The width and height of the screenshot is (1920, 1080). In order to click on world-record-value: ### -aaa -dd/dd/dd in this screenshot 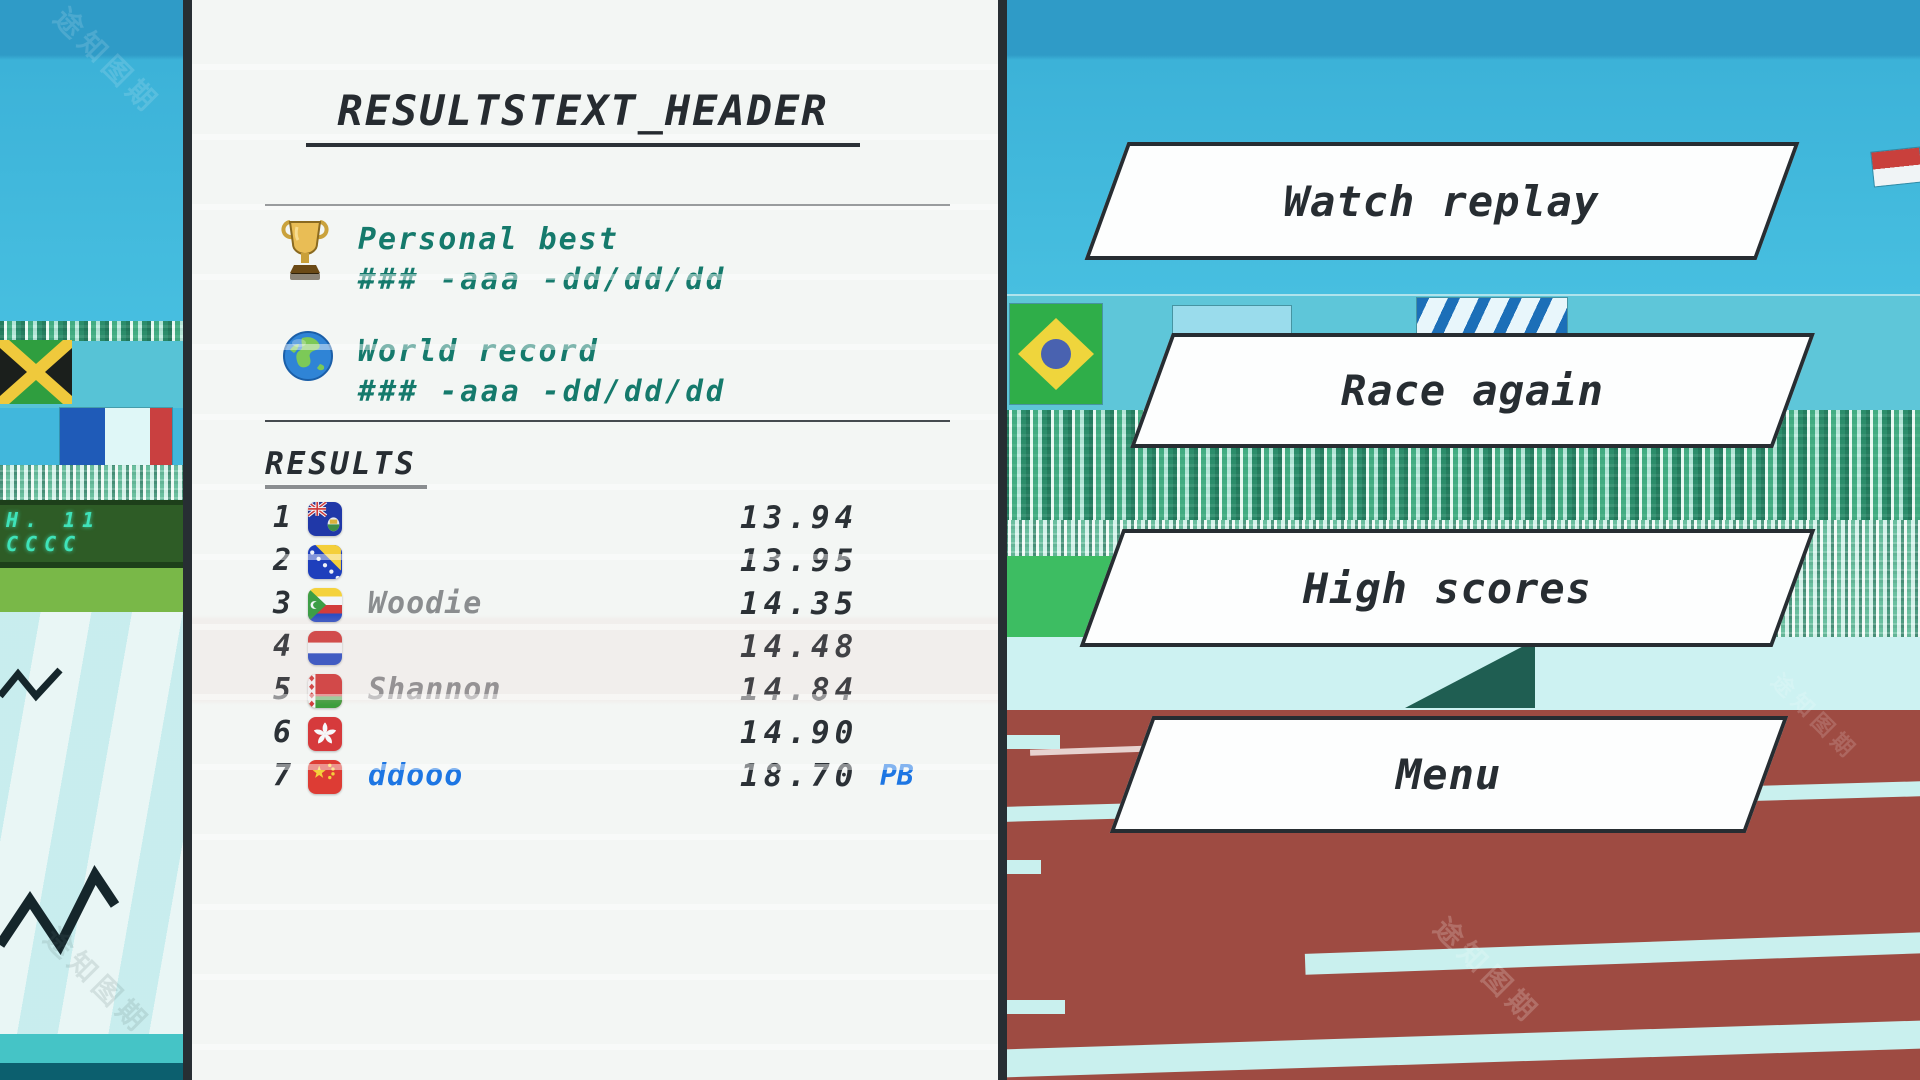, I will do `click(542, 391)`.